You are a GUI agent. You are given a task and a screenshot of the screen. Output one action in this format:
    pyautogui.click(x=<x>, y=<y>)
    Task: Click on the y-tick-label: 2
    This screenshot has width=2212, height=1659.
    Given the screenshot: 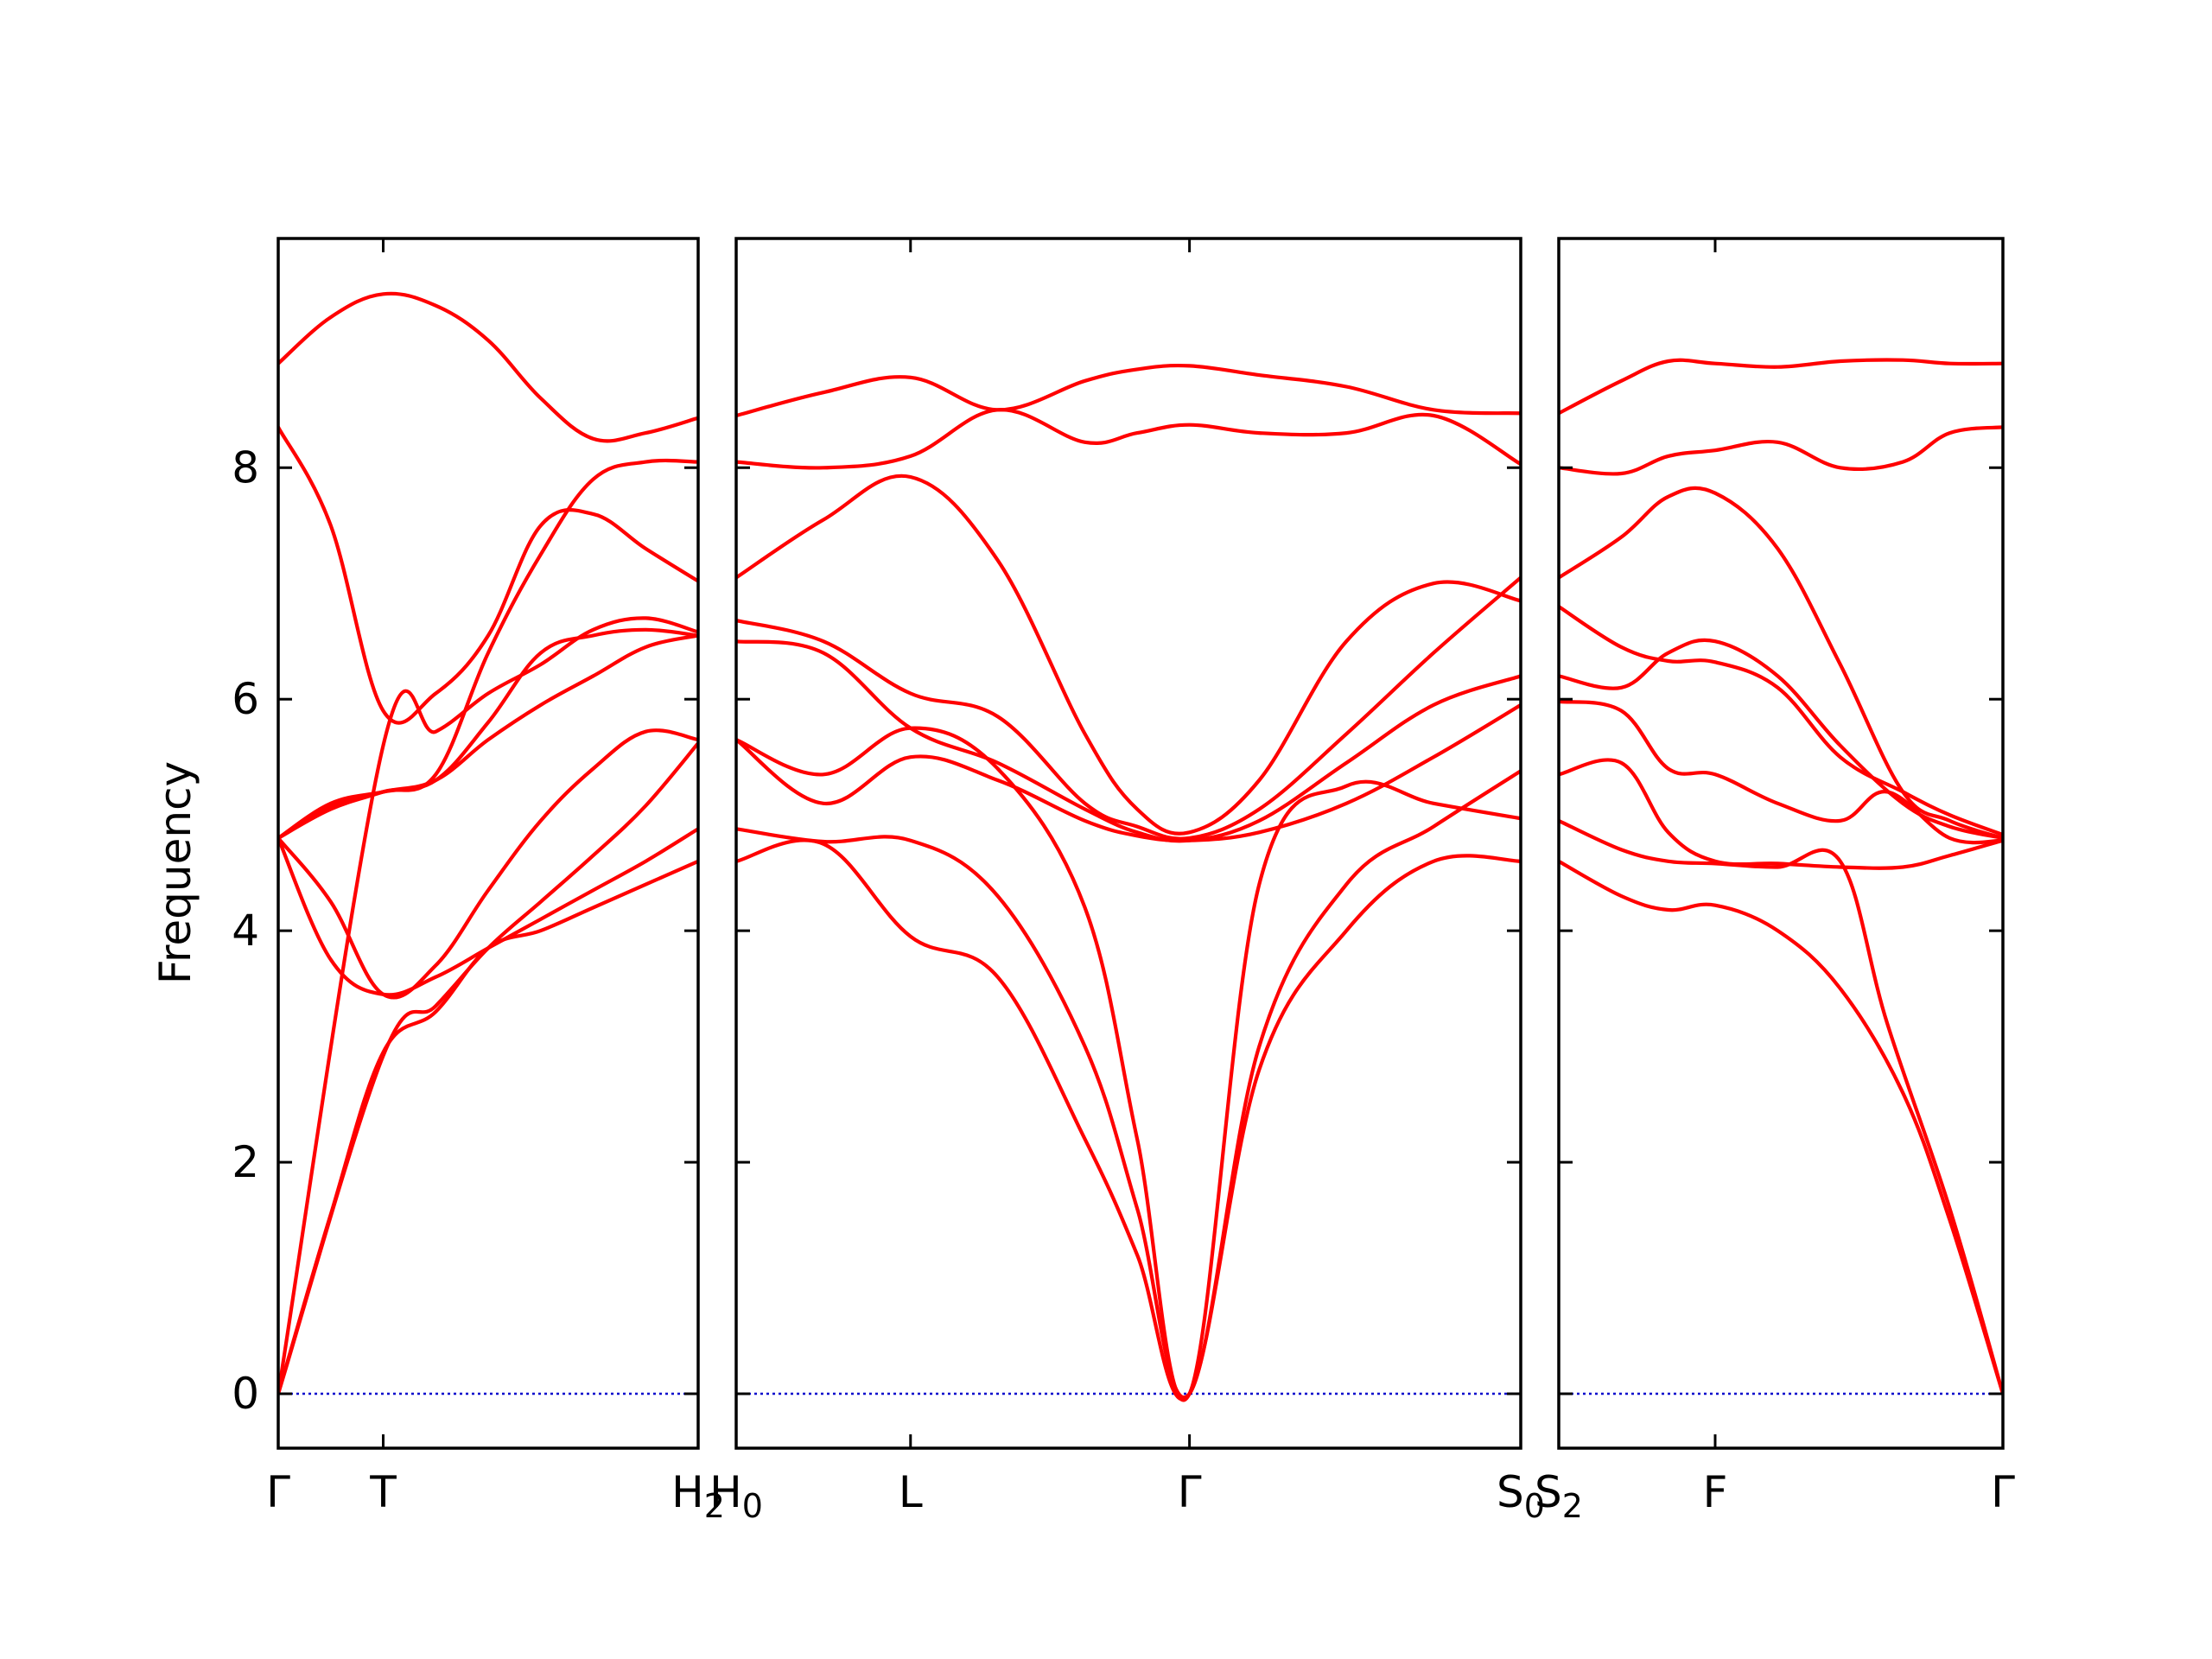 What is the action you would take?
    pyautogui.click(x=245, y=1162)
    